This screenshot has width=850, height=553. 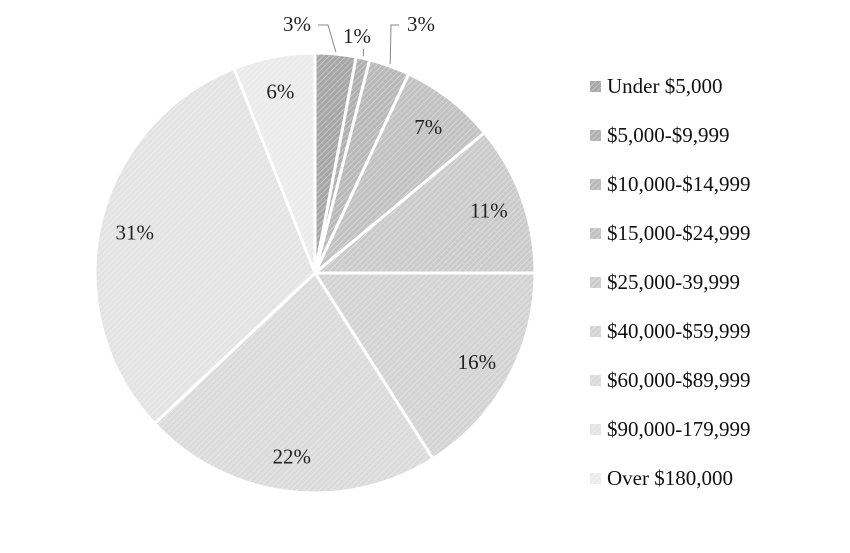 What do you see at coordinates (477, 362) in the screenshot?
I see `slice-label-6: 16%` at bounding box center [477, 362].